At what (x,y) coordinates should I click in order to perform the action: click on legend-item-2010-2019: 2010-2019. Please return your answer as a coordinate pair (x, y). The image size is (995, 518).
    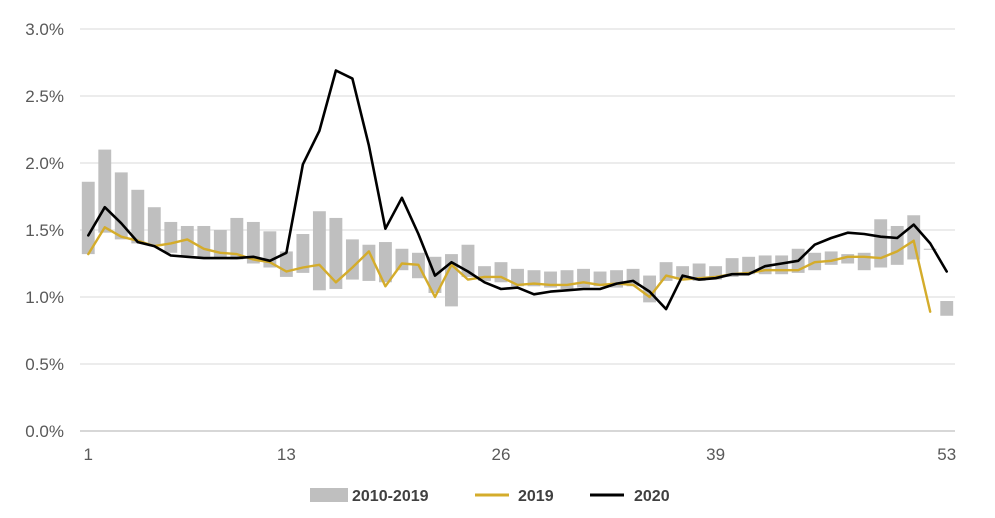
    Looking at the image, I should click on (369, 496).